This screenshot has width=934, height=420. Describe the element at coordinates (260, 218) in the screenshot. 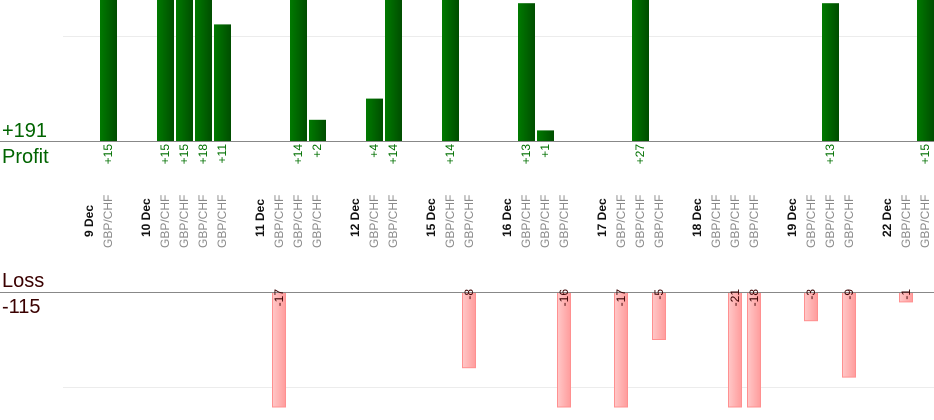

I see `date-label: 11 Dec` at that location.